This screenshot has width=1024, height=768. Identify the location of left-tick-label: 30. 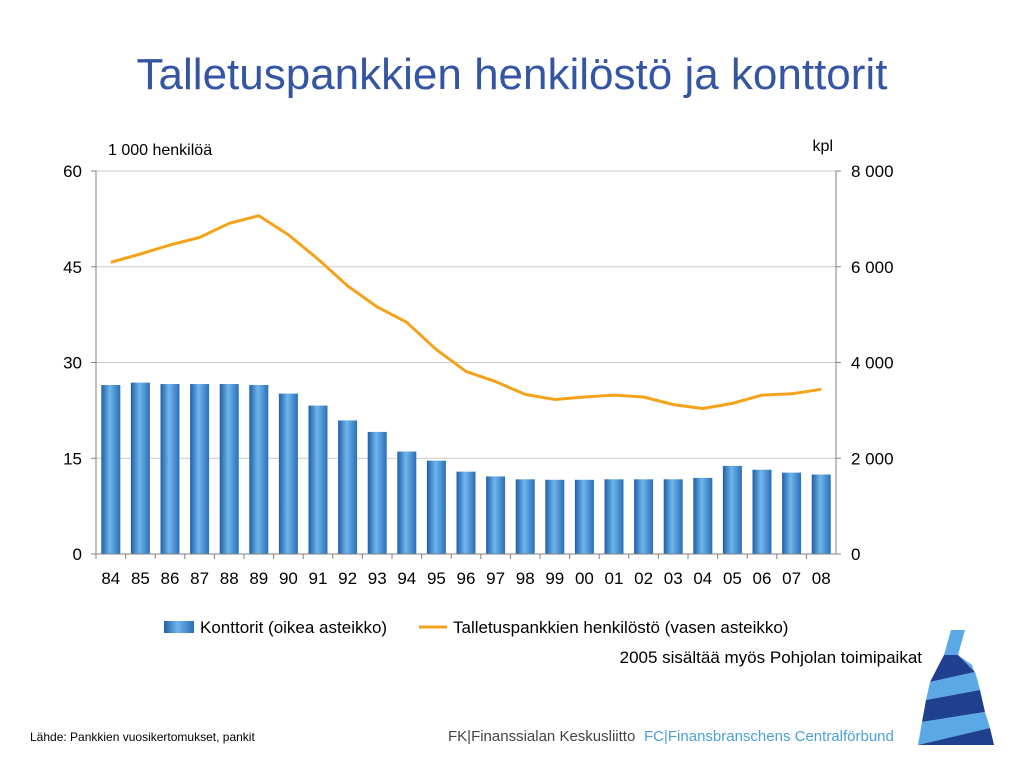
(72, 363).